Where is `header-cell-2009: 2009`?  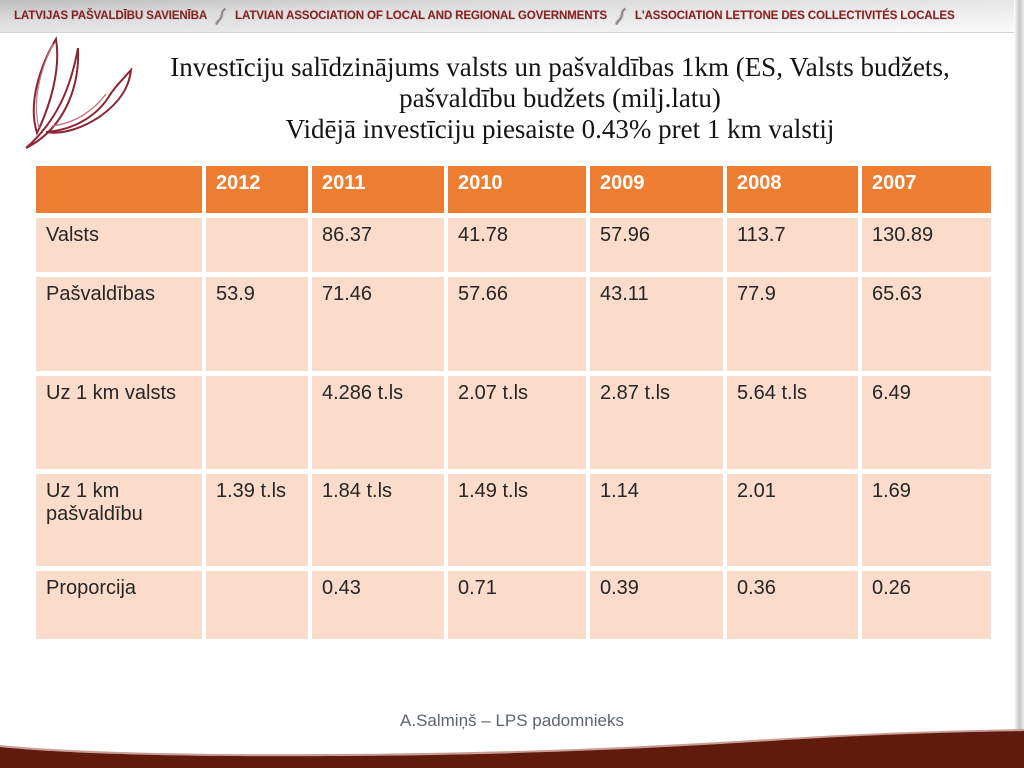 header-cell-2009: 2009 is located at coordinates (656, 189).